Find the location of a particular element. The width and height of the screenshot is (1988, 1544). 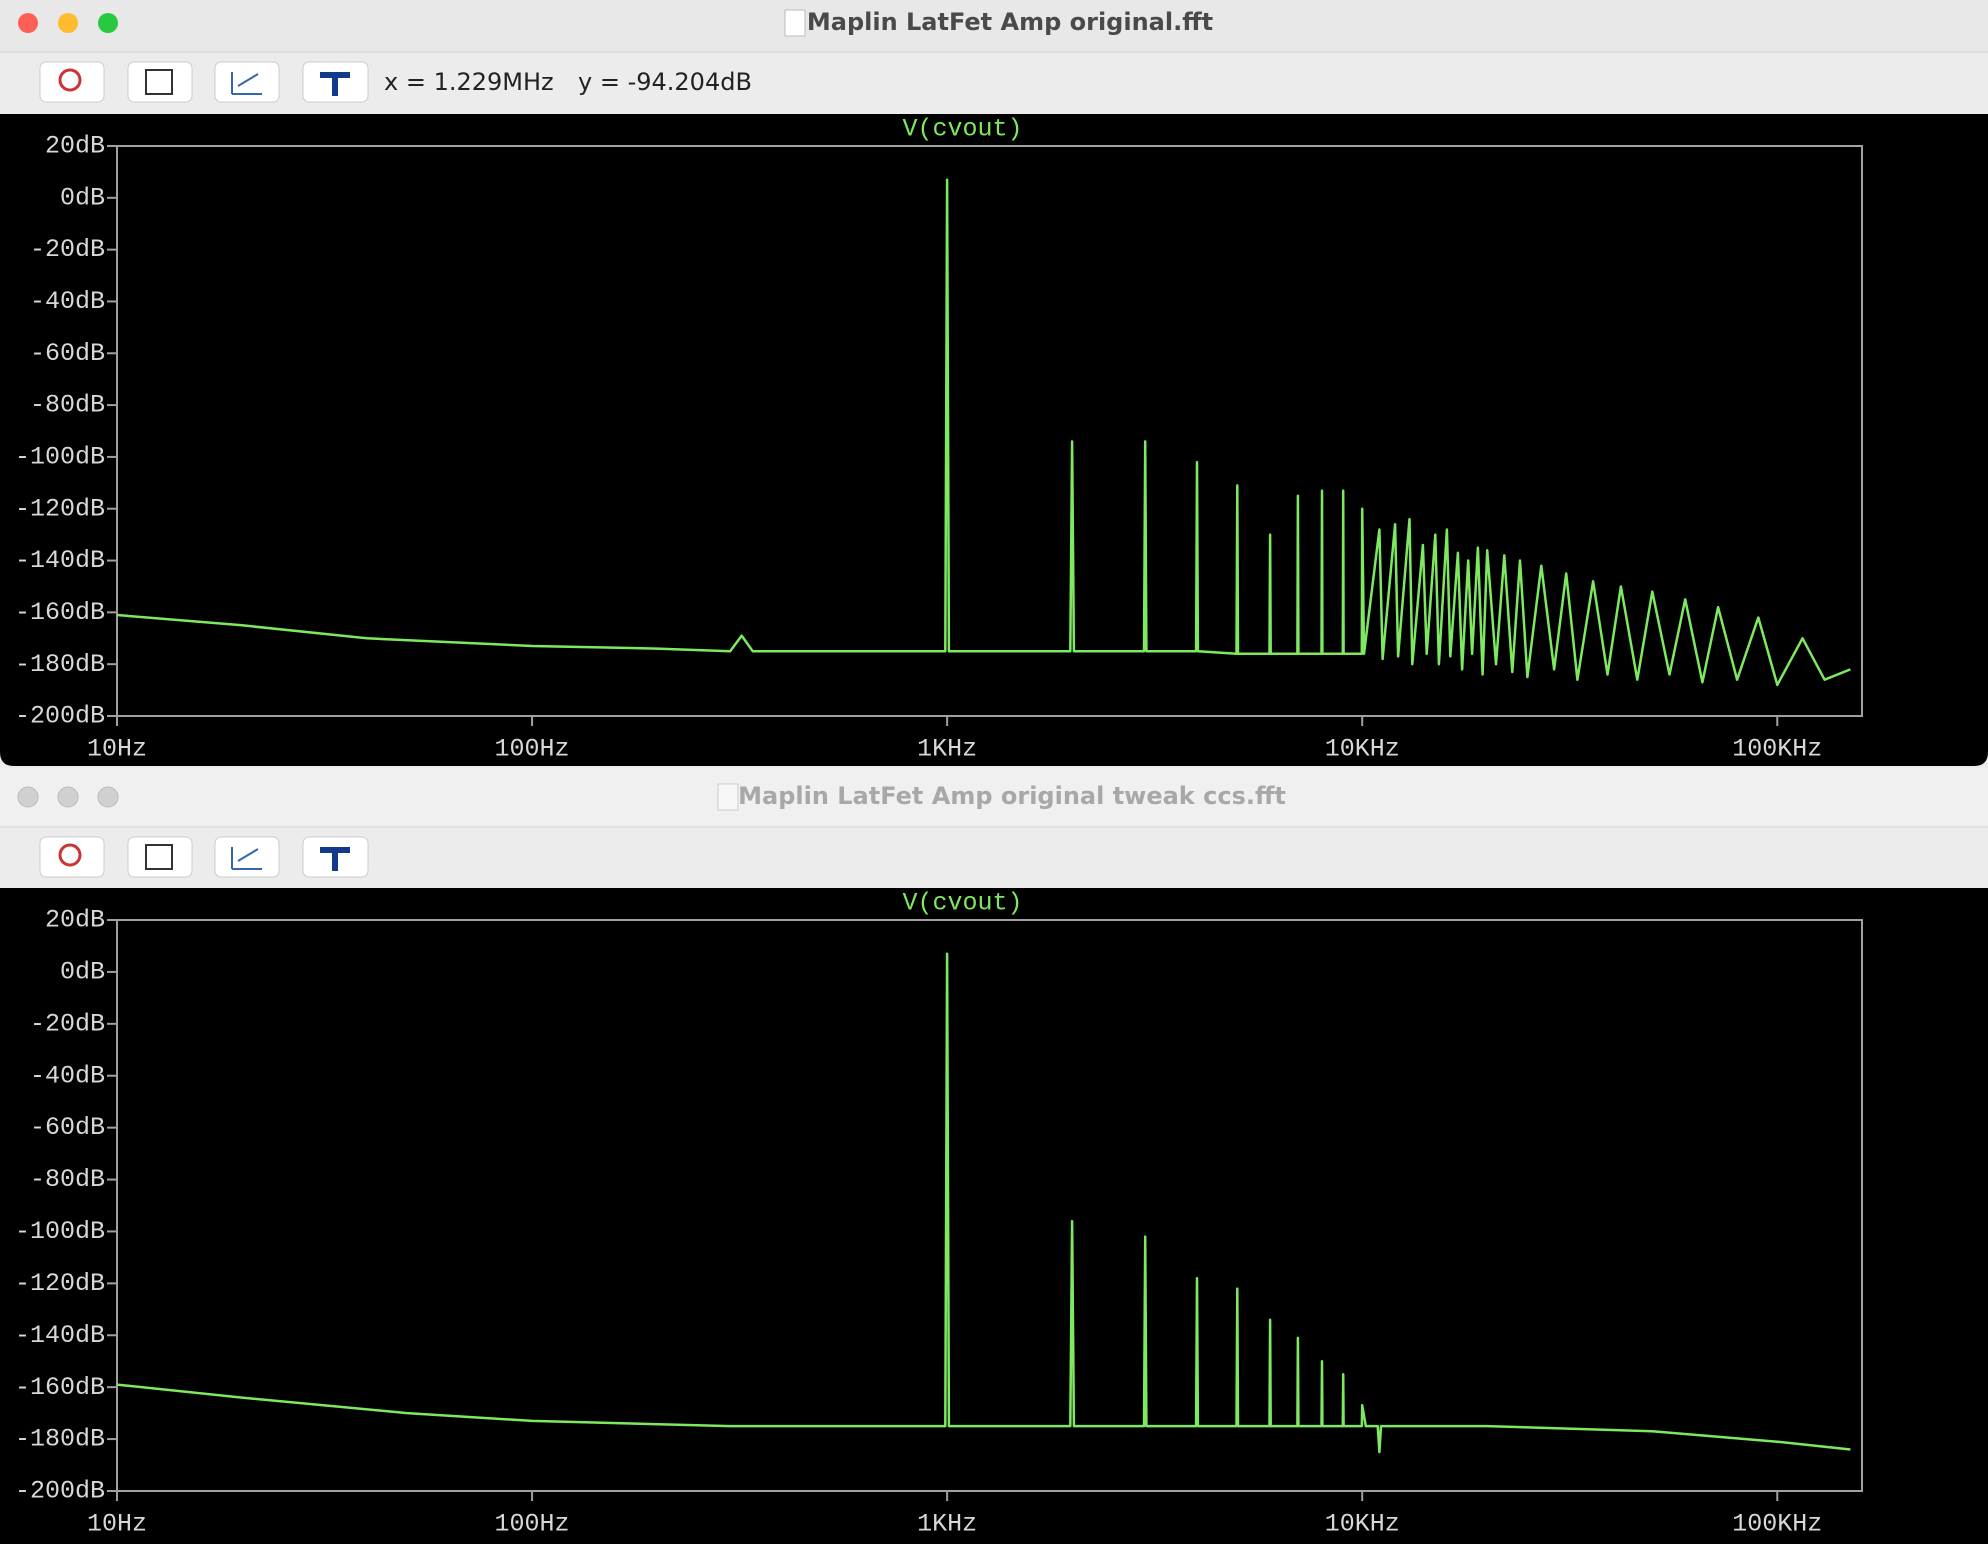

window-title: Maplin LatFet Amp original.fft is located at coordinates (1010, 22).